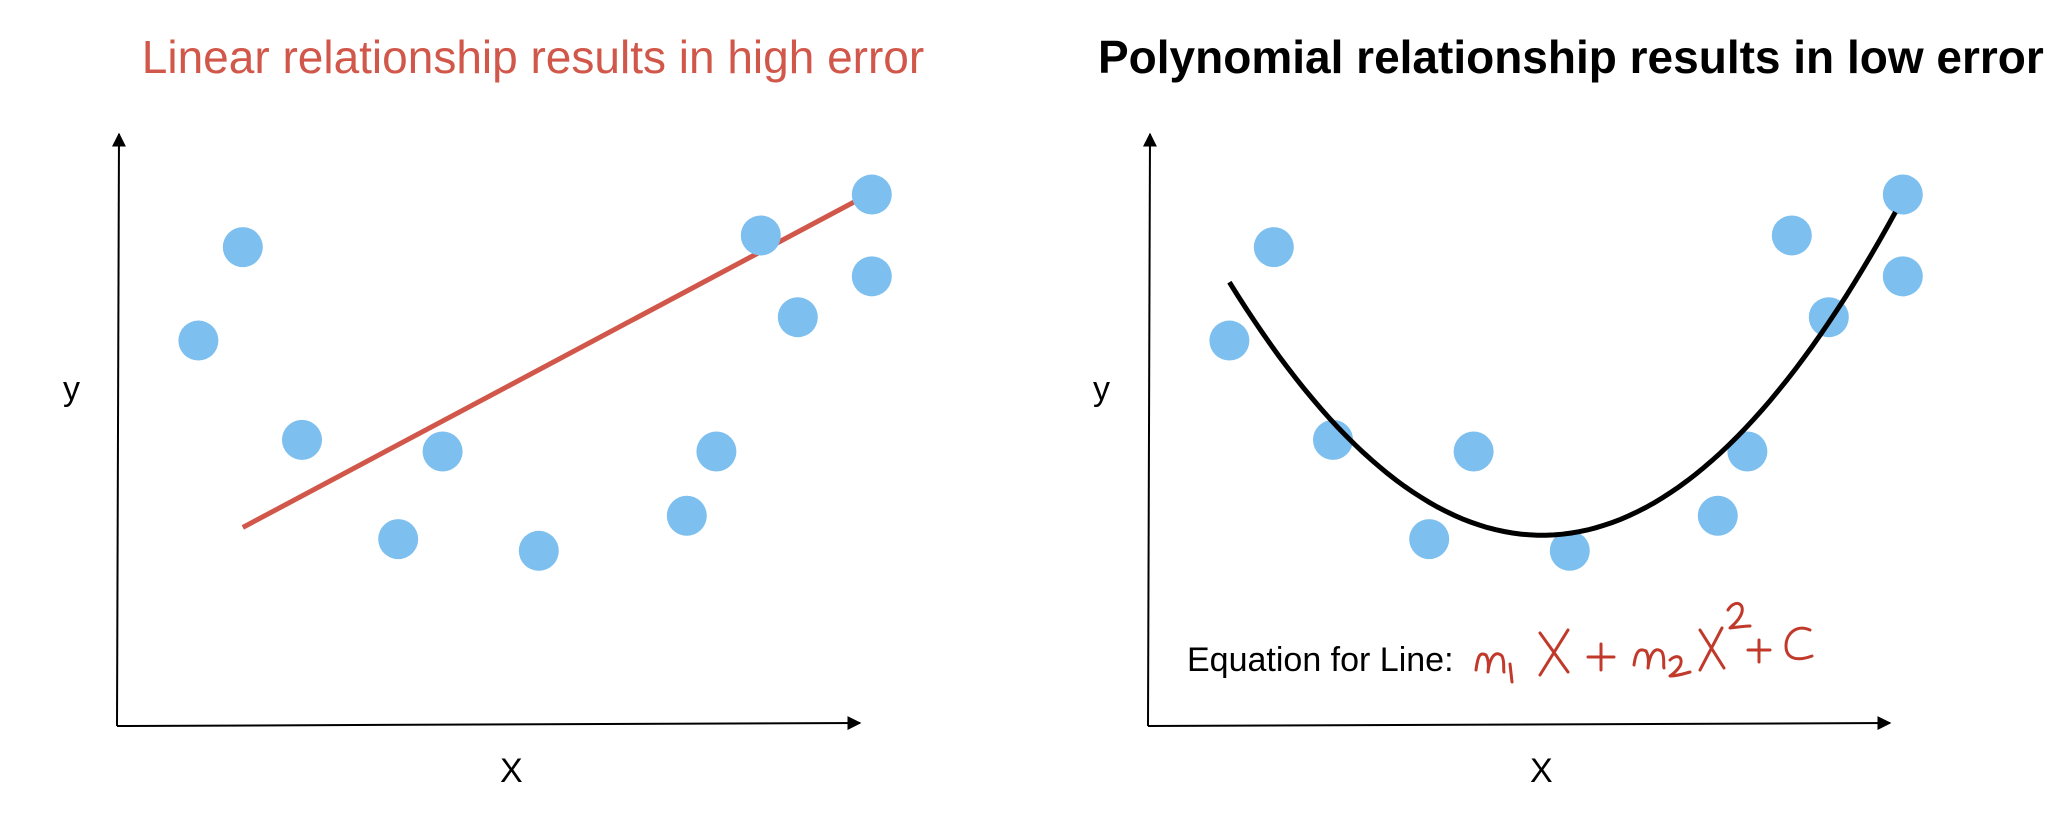  I want to click on right-y-axis-label: y, so click(1101, 389).